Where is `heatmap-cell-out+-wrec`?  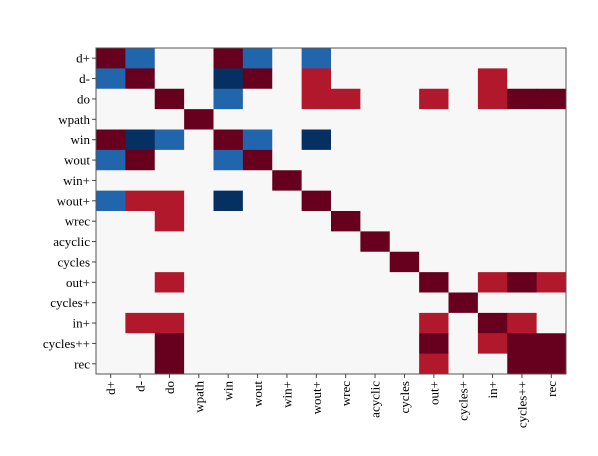
heatmap-cell-out+-wrec is located at coordinates (346, 282).